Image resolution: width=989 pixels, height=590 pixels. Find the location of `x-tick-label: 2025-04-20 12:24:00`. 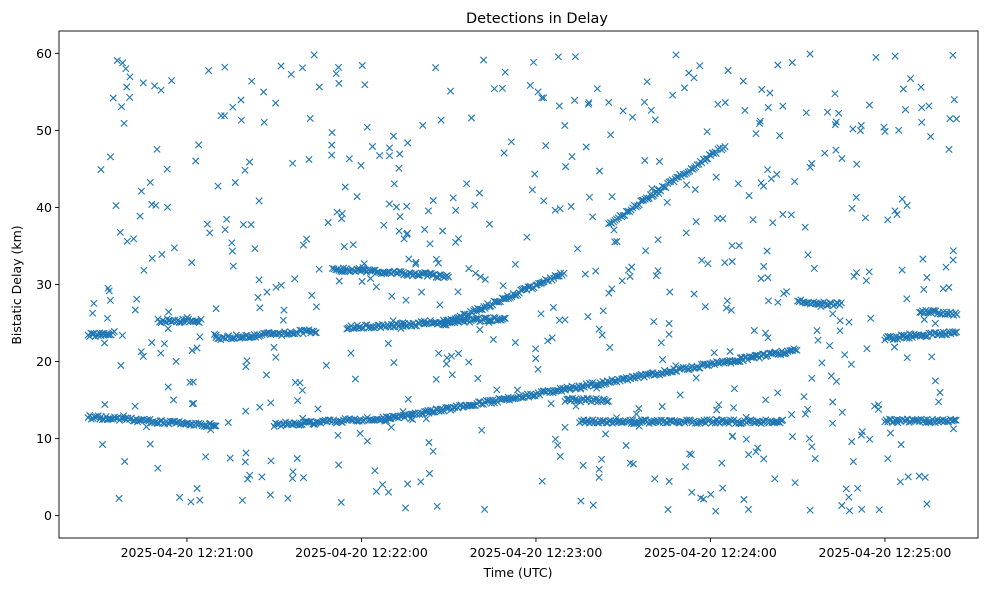

x-tick-label: 2025-04-20 12:24:00 is located at coordinates (710, 552).